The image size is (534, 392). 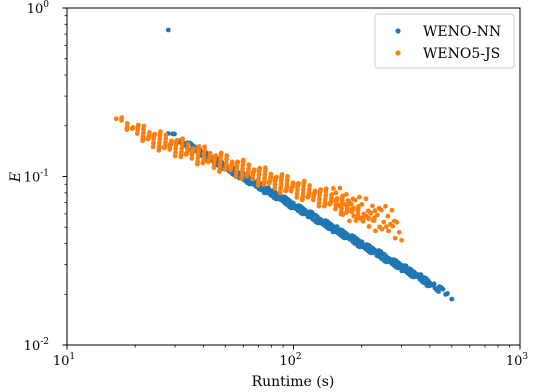 What do you see at coordinates (64, 360) in the screenshot?
I see `x-tick-label: 101` at bounding box center [64, 360].